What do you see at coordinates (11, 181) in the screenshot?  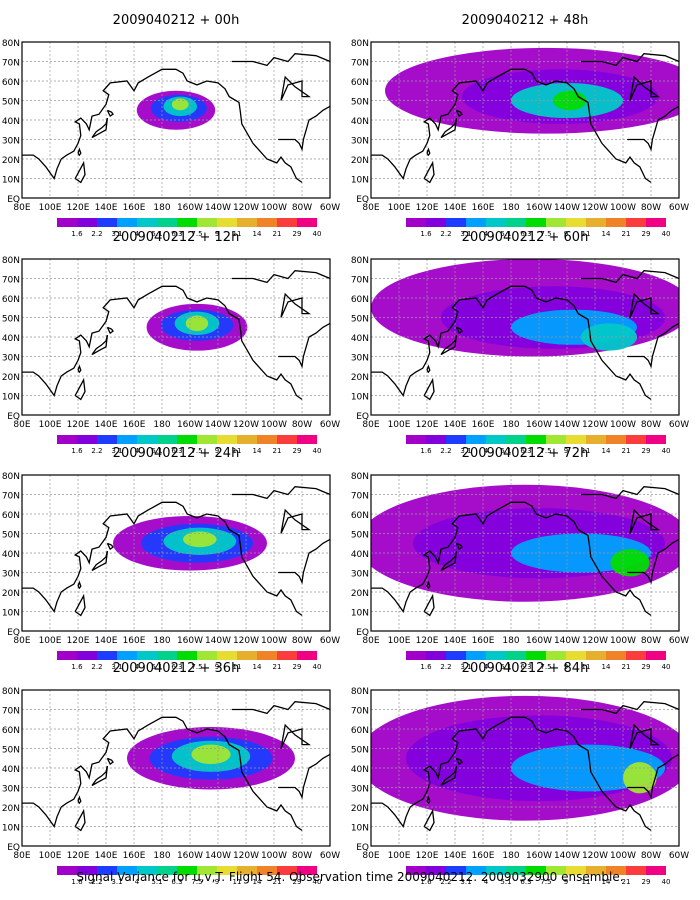 I see `y-tick-label: 10N` at bounding box center [11, 181].